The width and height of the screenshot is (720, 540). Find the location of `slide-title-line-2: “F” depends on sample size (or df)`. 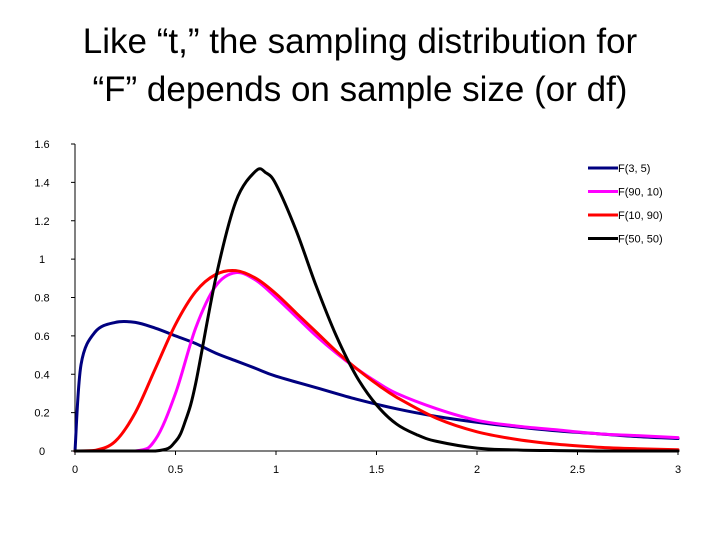

slide-title-line-2: “F” depends on sample size (or df) is located at coordinates (360, 89).